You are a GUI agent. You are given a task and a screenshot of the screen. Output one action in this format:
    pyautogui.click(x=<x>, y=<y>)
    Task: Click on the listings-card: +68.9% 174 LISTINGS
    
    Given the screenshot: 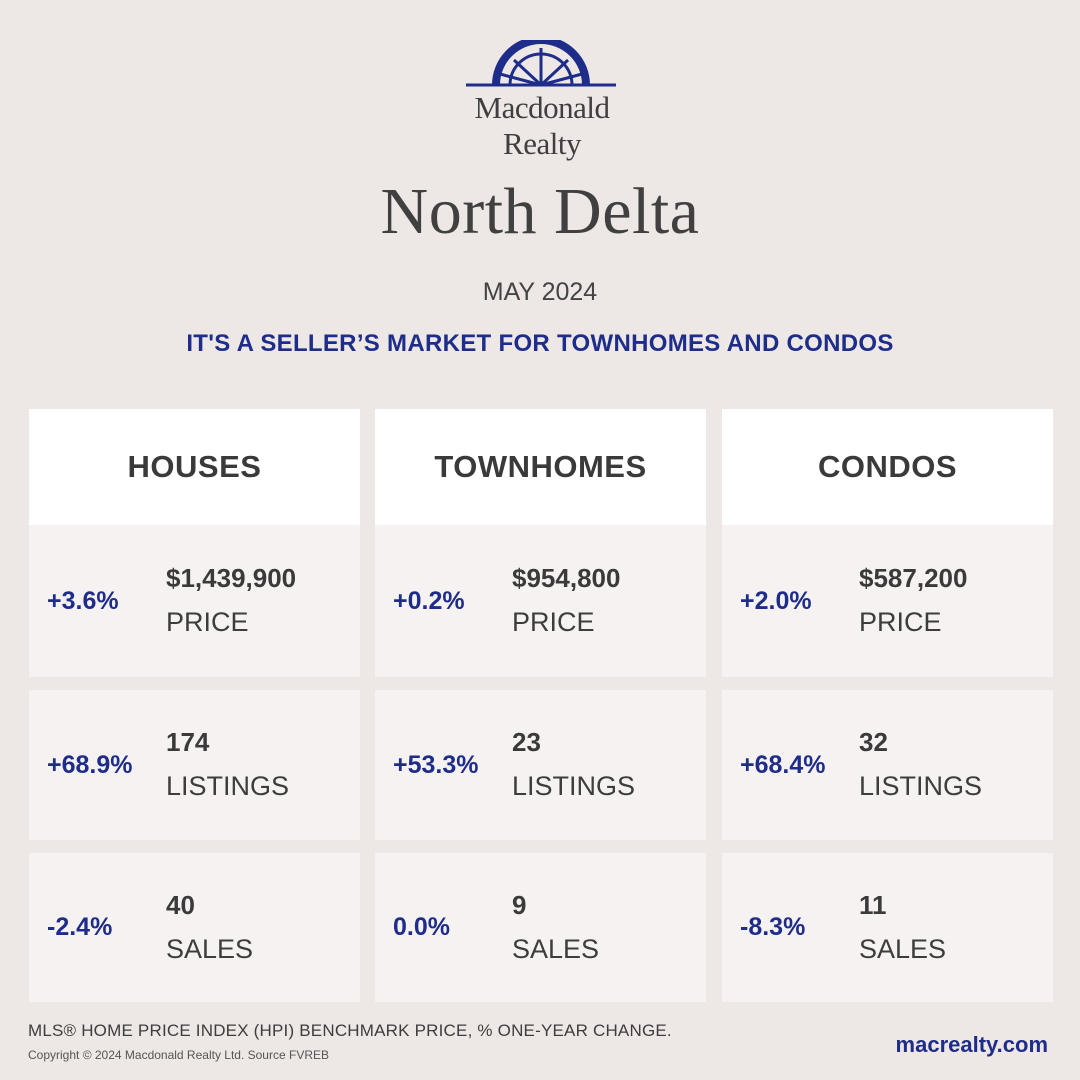 What is the action you would take?
    pyautogui.click(x=194, y=765)
    